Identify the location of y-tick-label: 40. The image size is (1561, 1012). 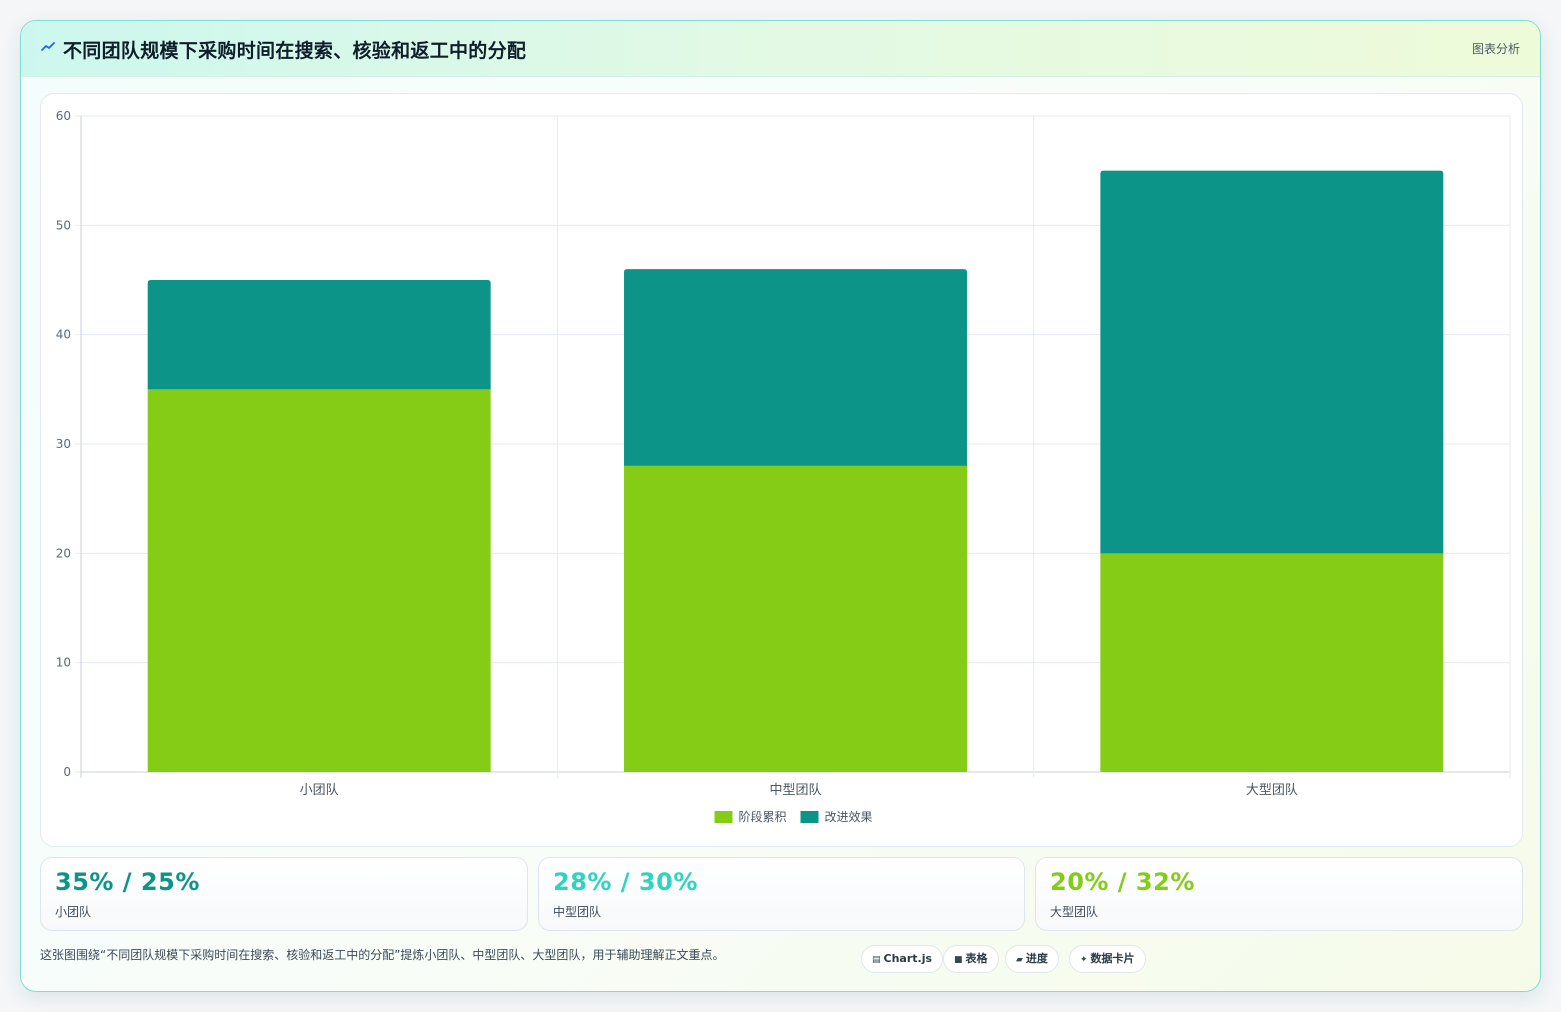
(63, 335).